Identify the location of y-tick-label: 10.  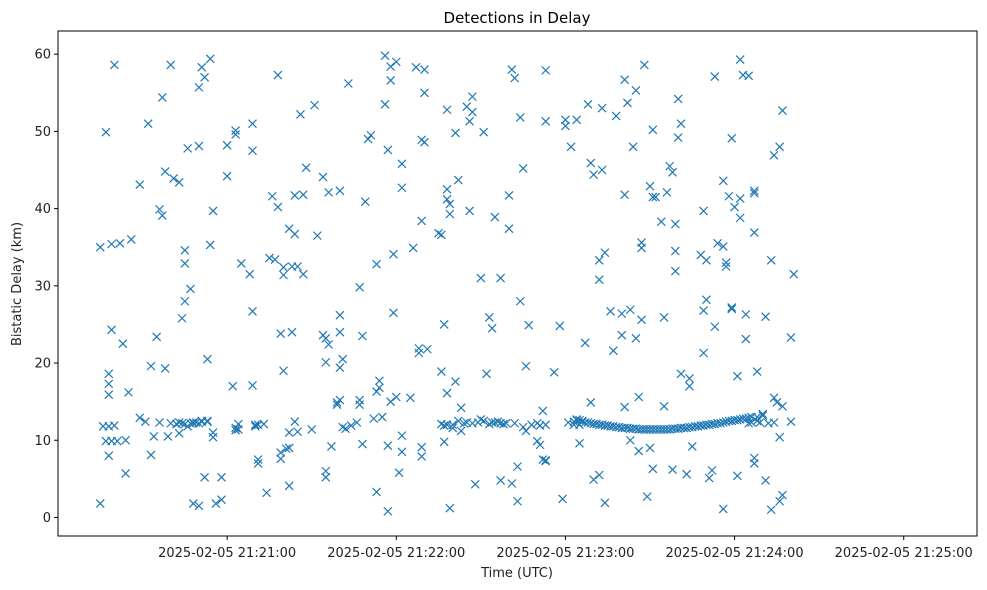
(42, 441).